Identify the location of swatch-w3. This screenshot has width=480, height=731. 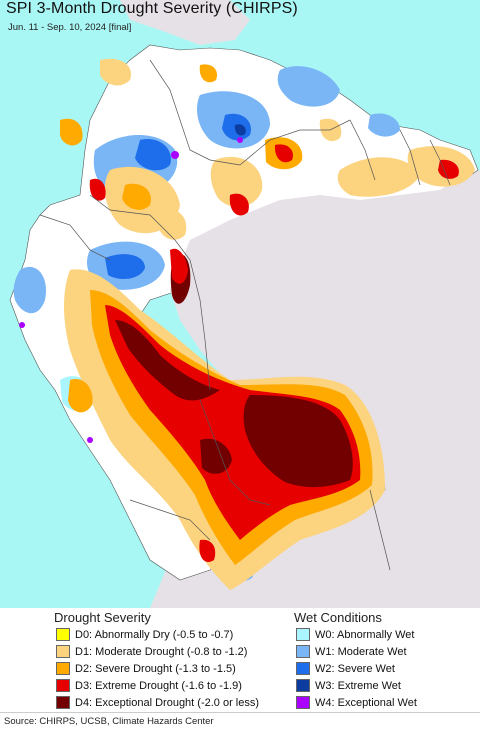
(303, 685).